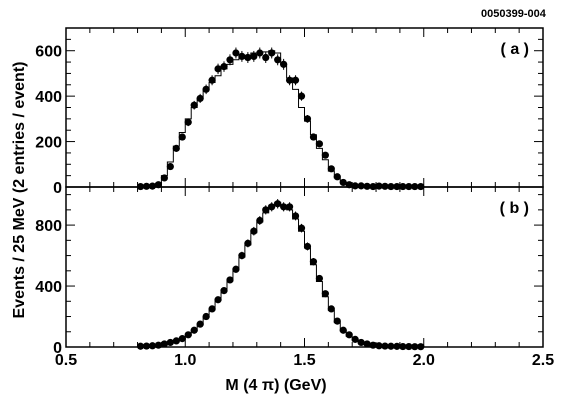  What do you see at coordinates (19, 190) in the screenshot?
I see `y-axis-label: Events / 25 MeV (2 entries / event)` at bounding box center [19, 190].